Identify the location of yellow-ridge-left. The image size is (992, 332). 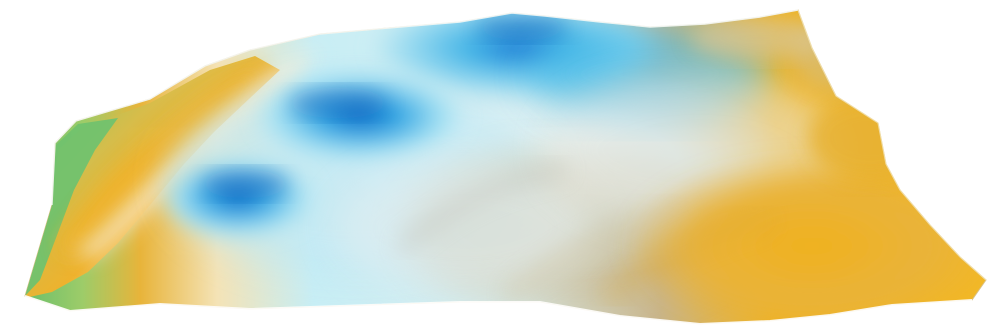
(162, 162).